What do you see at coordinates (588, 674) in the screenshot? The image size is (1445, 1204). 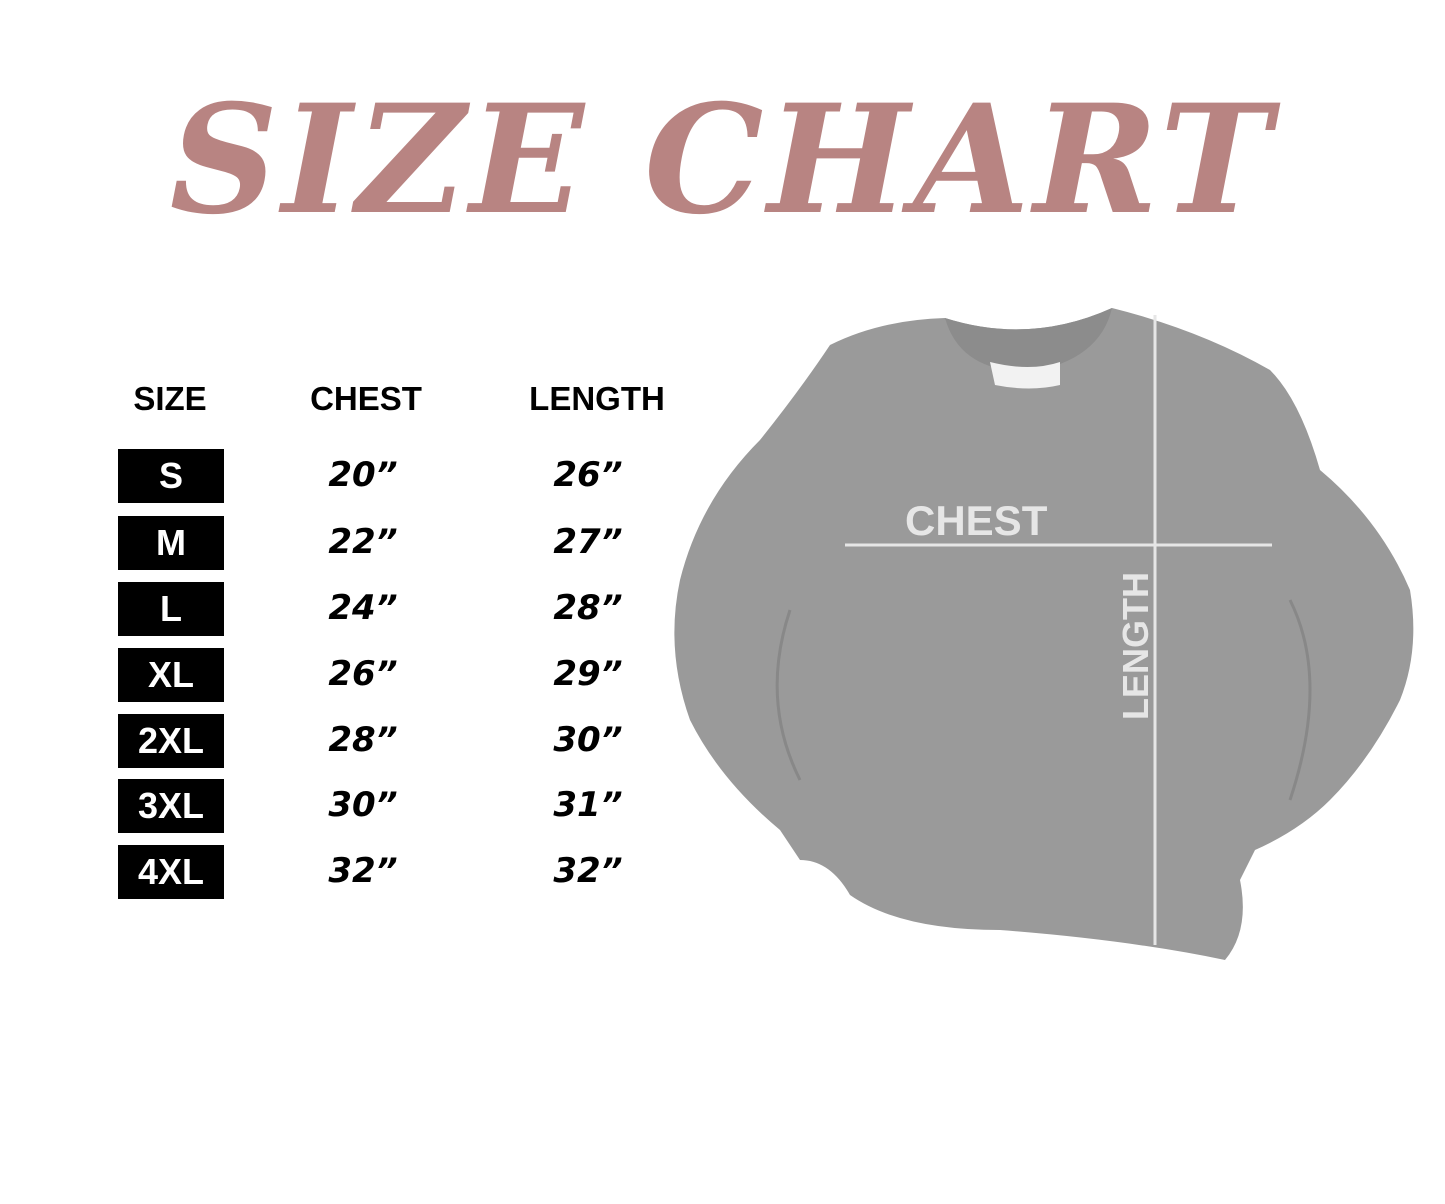 I see `length-value: 29”` at bounding box center [588, 674].